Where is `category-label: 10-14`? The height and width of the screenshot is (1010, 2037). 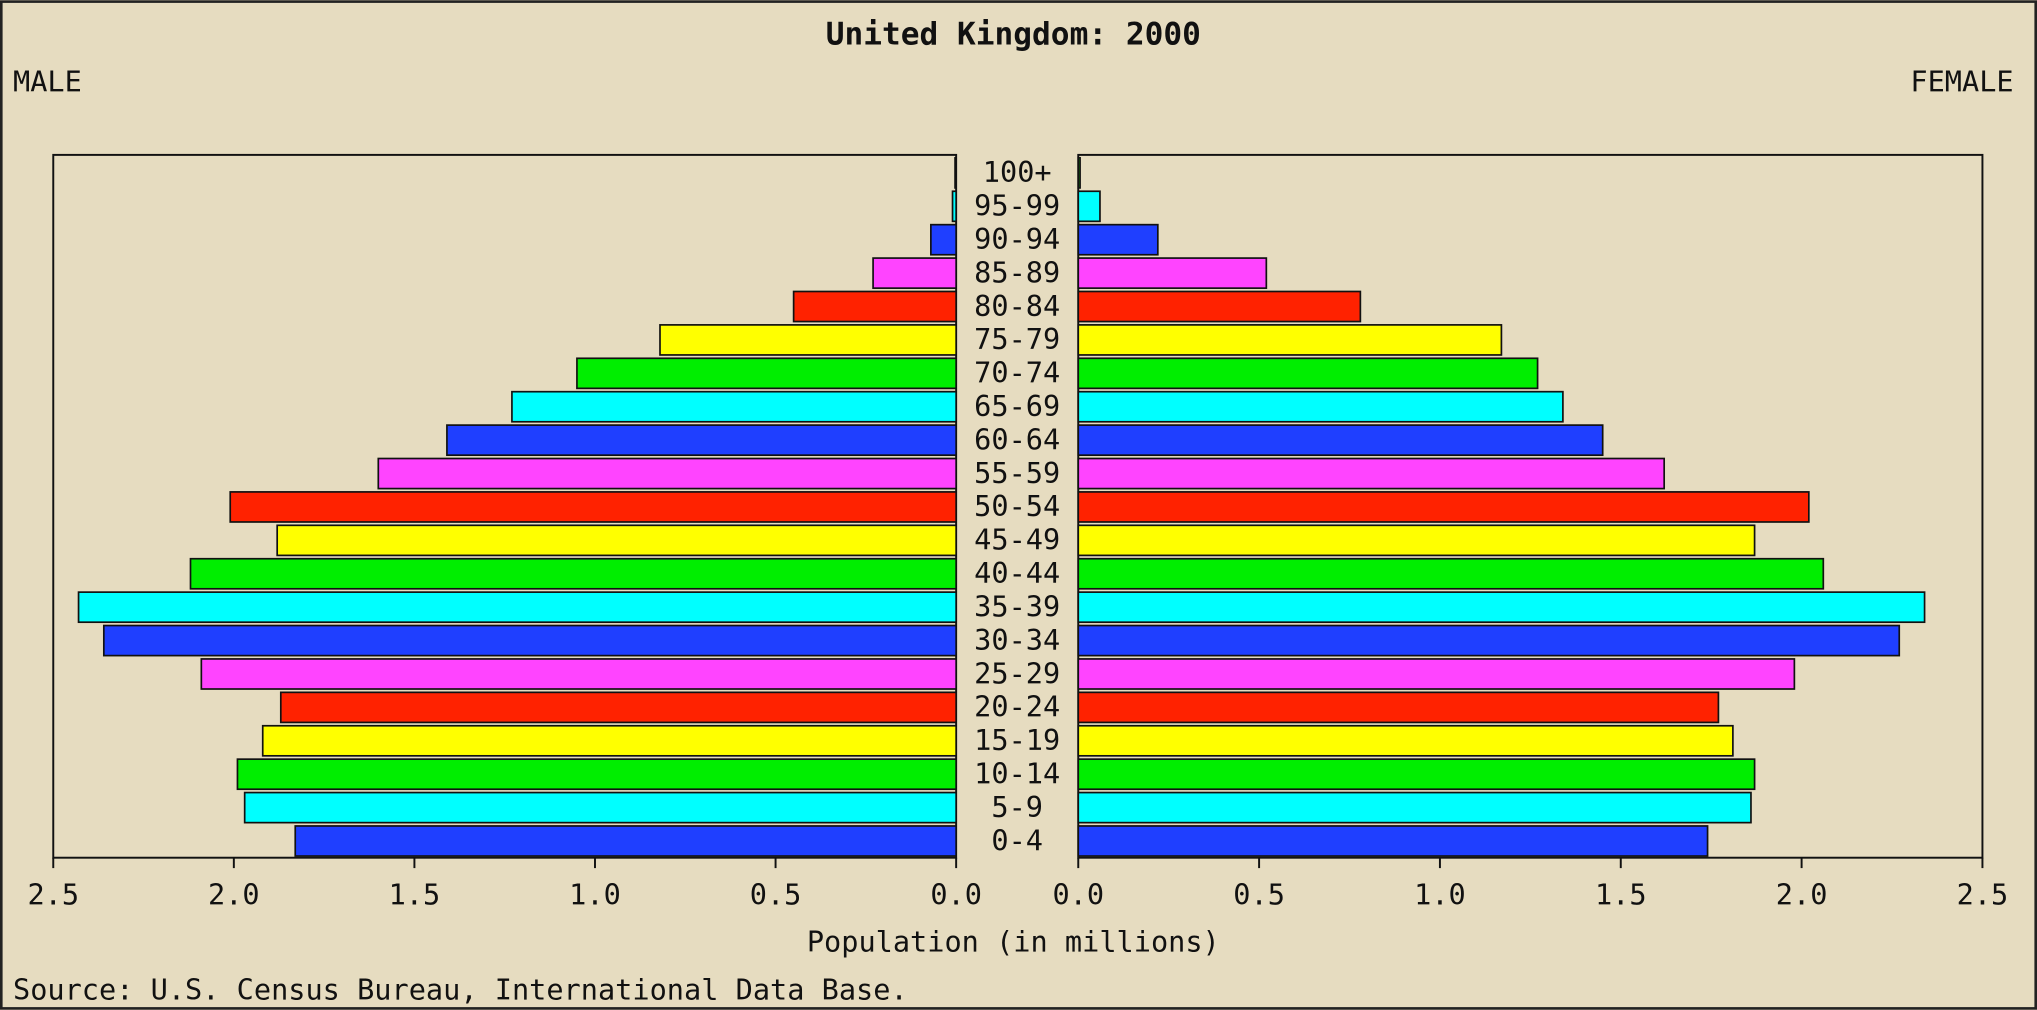
category-label: 10-14 is located at coordinates (1017, 773).